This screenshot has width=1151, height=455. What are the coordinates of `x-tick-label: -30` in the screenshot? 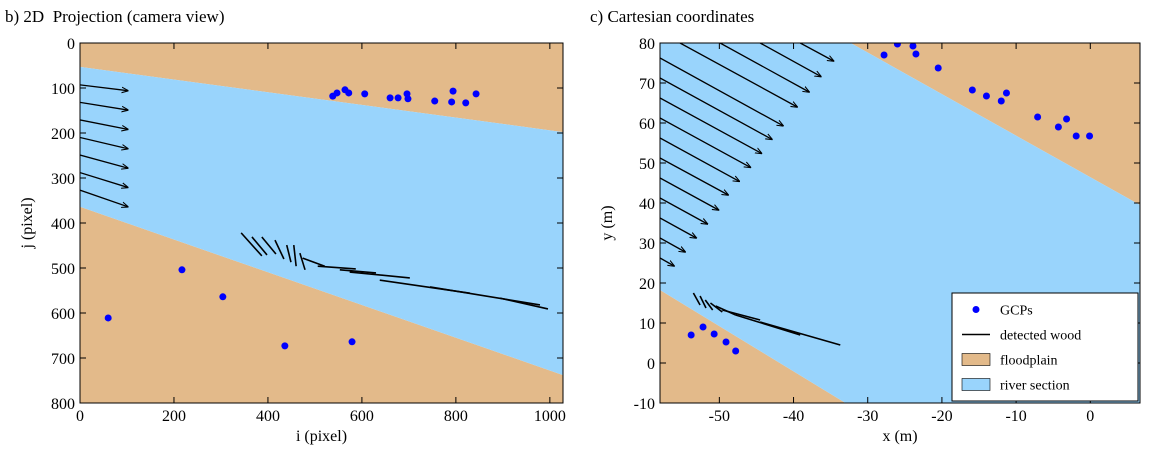 It's located at (867, 416).